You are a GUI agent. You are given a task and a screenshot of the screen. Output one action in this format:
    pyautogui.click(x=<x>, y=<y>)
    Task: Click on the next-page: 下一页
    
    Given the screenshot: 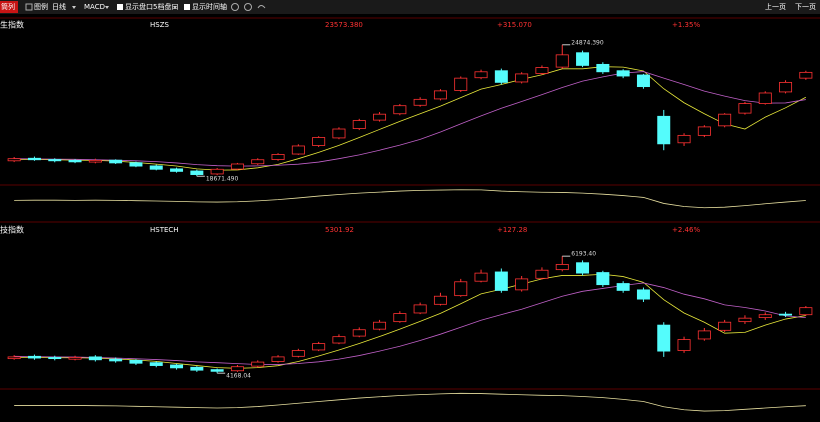 What is the action you would take?
    pyautogui.click(x=805, y=7)
    